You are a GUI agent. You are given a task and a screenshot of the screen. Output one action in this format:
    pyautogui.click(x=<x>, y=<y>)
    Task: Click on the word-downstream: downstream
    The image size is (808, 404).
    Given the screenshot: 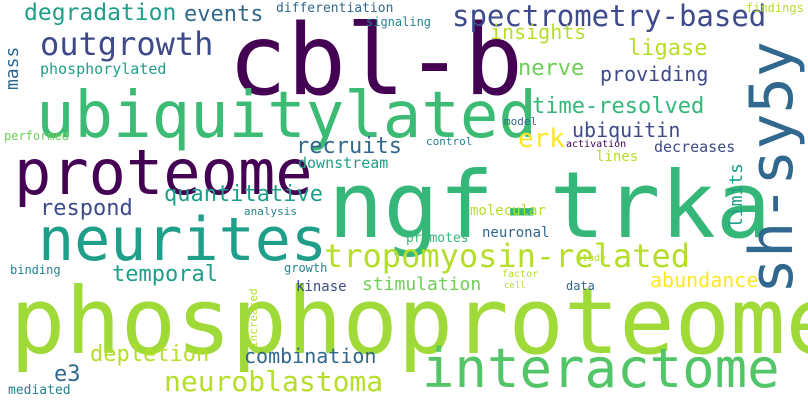 What is the action you would take?
    pyautogui.click(x=343, y=163)
    